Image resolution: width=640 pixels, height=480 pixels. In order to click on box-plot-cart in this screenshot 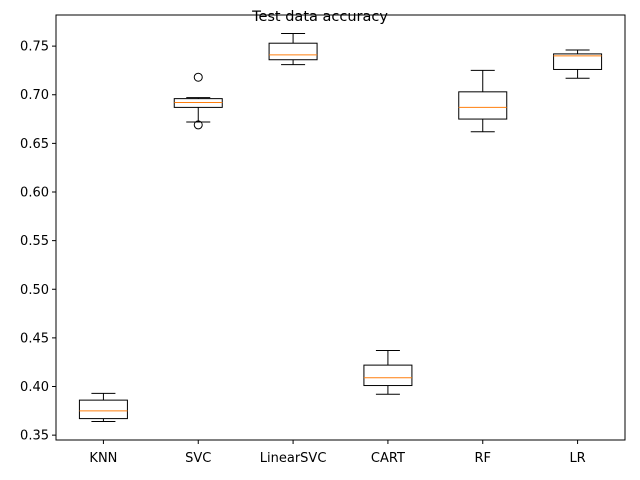, I will do `click(388, 372)`.